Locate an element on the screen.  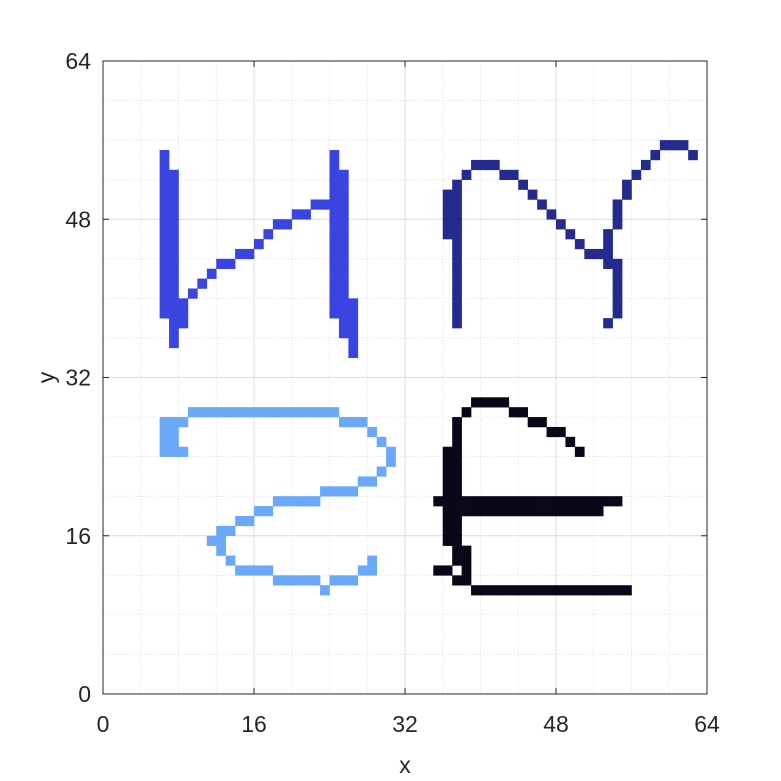
x-tick-label: 48 is located at coordinates (556, 724).